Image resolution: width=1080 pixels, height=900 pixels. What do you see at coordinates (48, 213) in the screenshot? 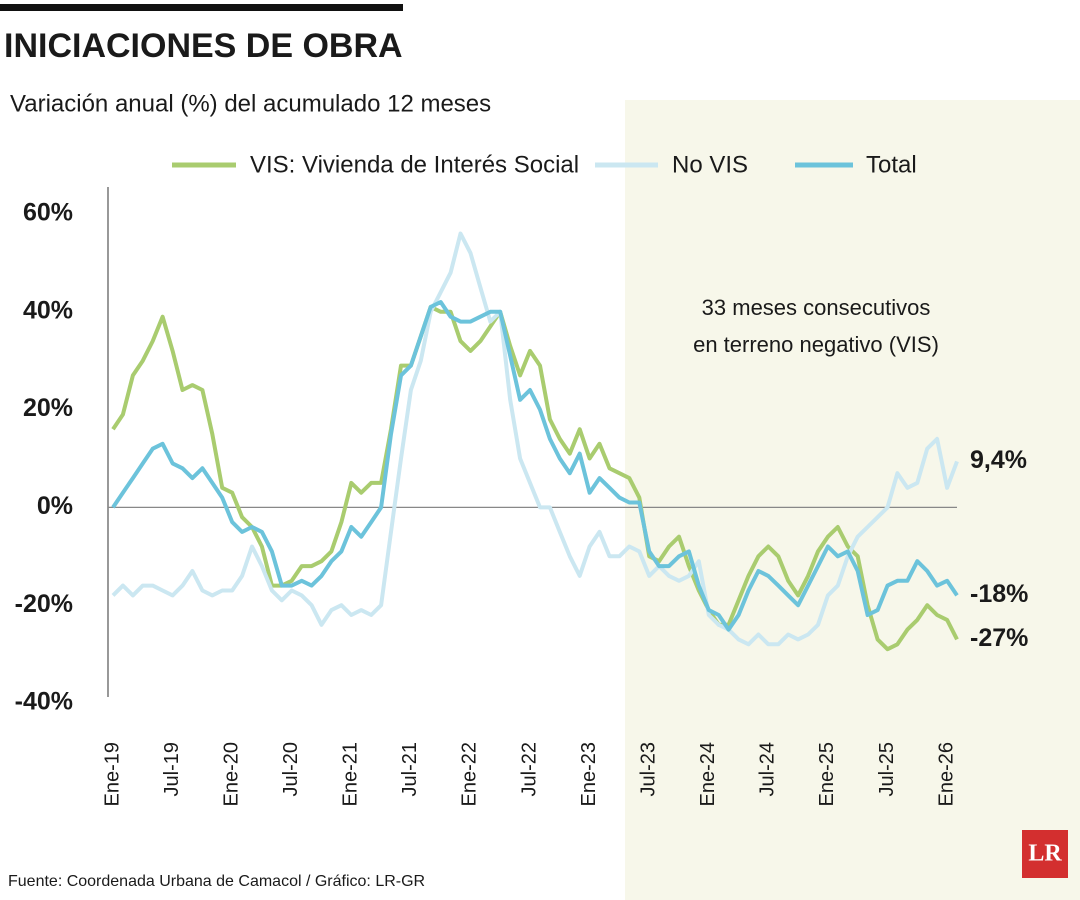
I see `y-tick-label: 60%` at bounding box center [48, 213].